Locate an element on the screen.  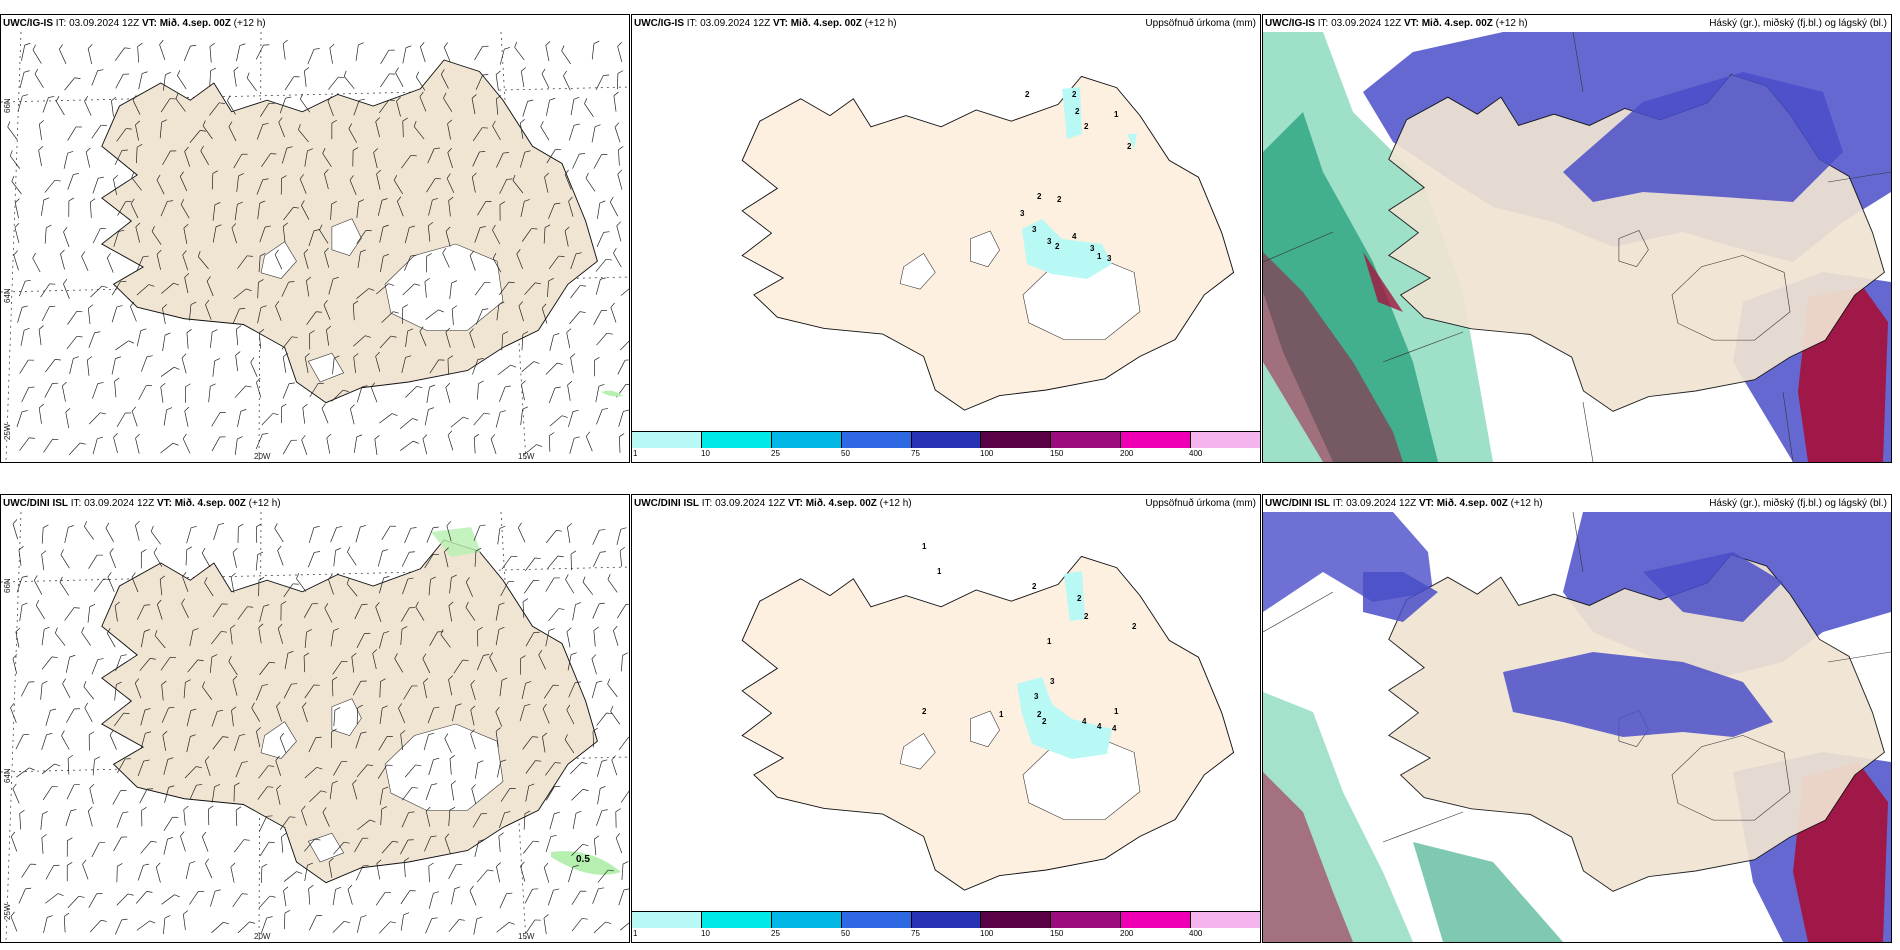
lon-label-25w: 25W is located at coordinates (7, 431).